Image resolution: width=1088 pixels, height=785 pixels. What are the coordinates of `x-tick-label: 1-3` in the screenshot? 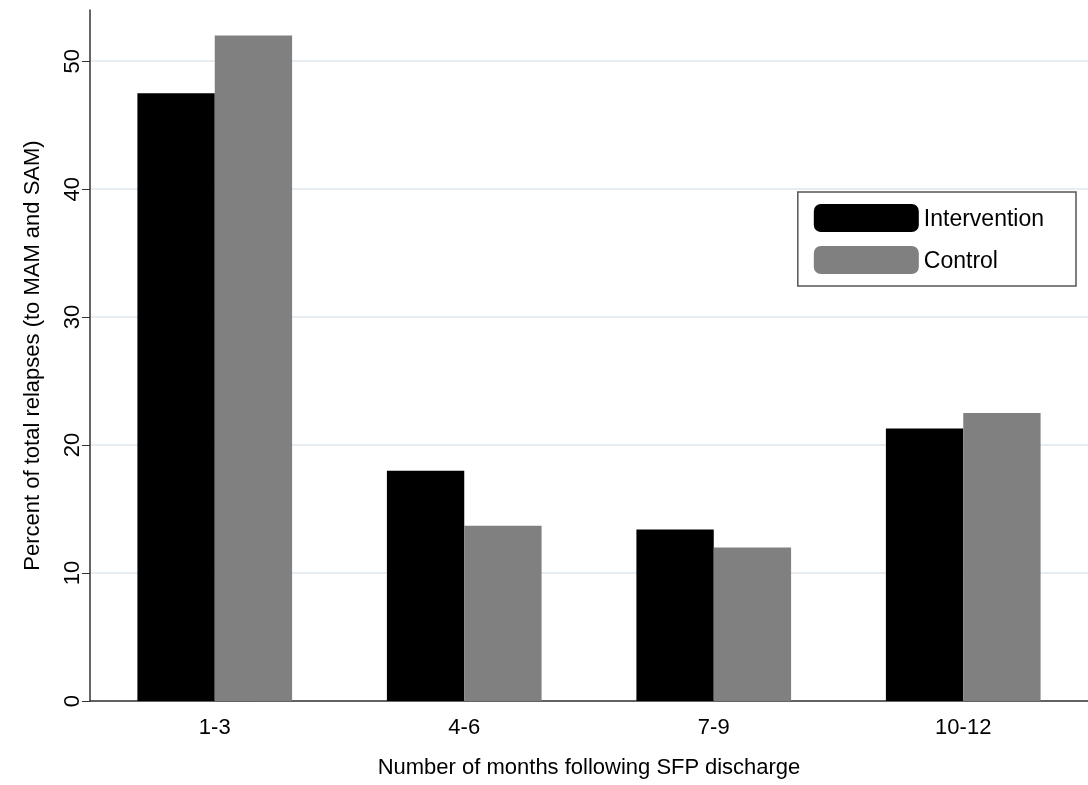 It's located at (214, 726).